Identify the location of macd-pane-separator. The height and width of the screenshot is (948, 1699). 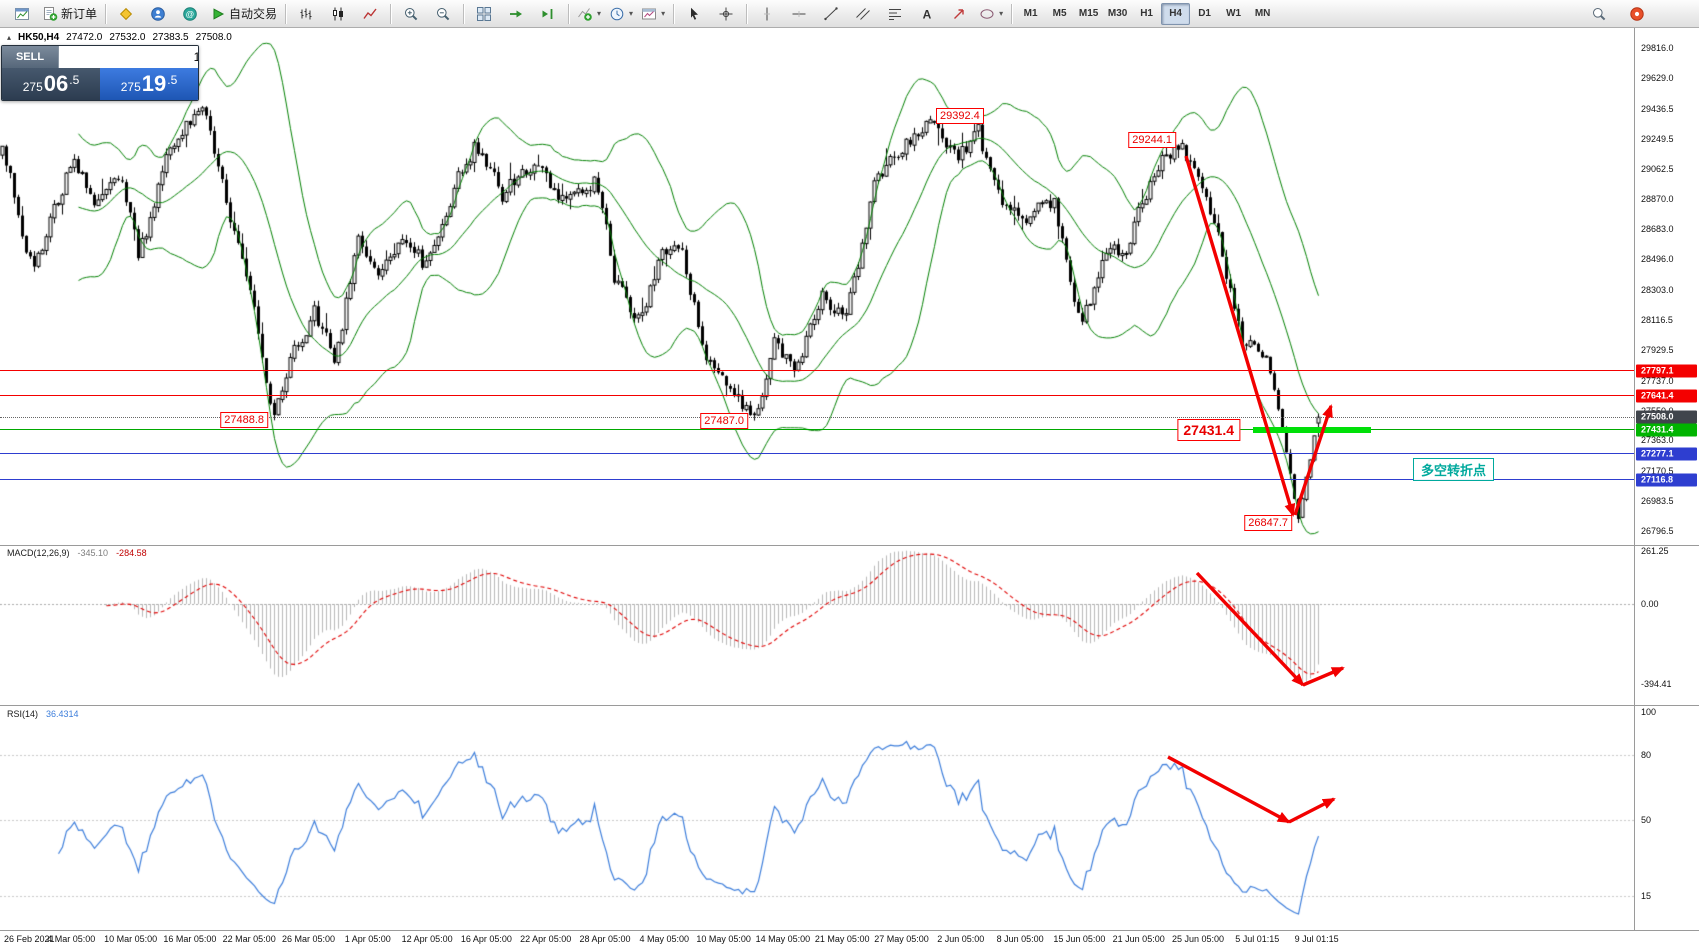
(849, 545).